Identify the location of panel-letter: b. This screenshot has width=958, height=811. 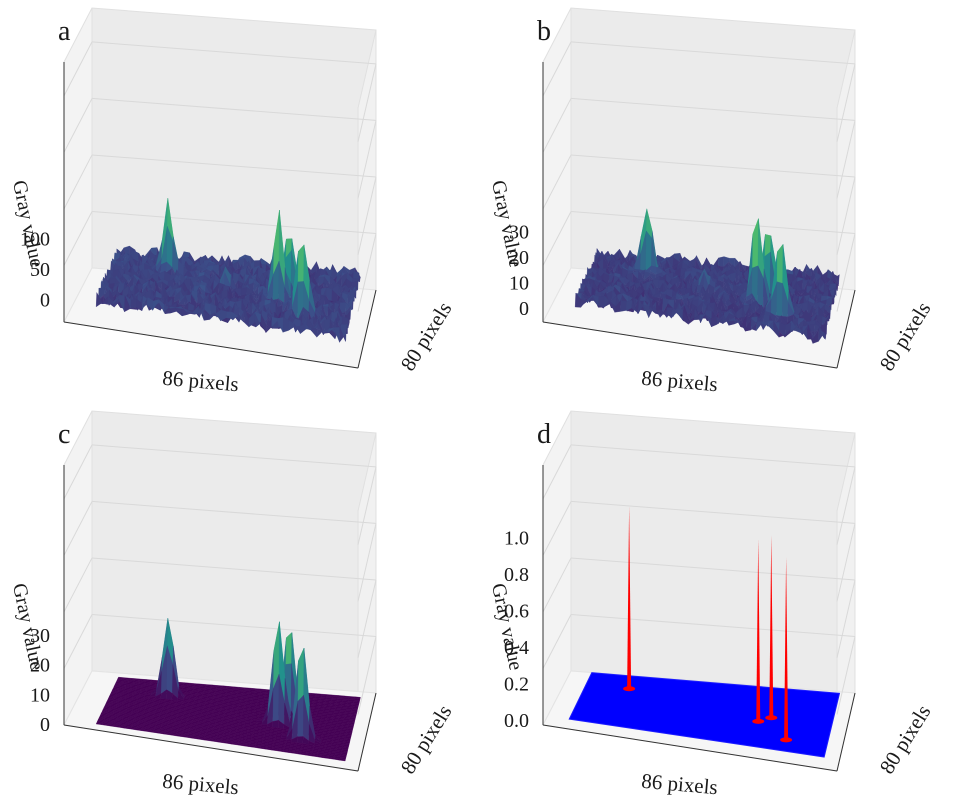
(544, 31).